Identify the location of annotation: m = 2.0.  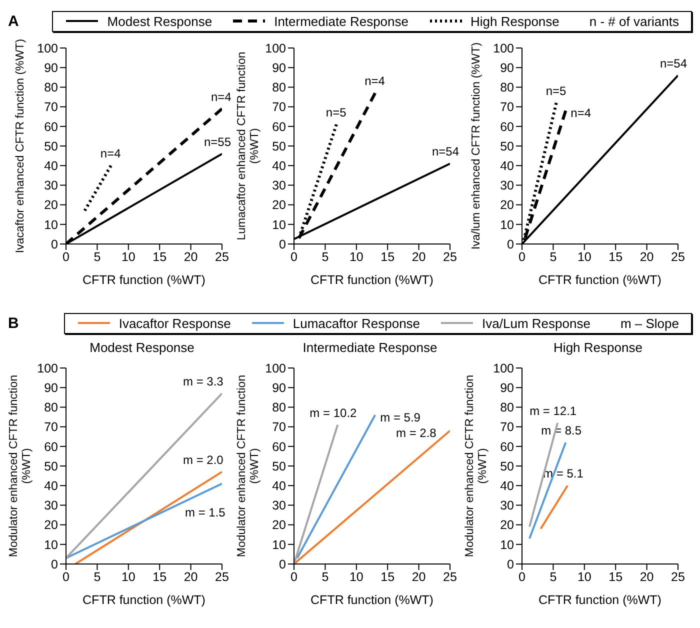
(203, 459).